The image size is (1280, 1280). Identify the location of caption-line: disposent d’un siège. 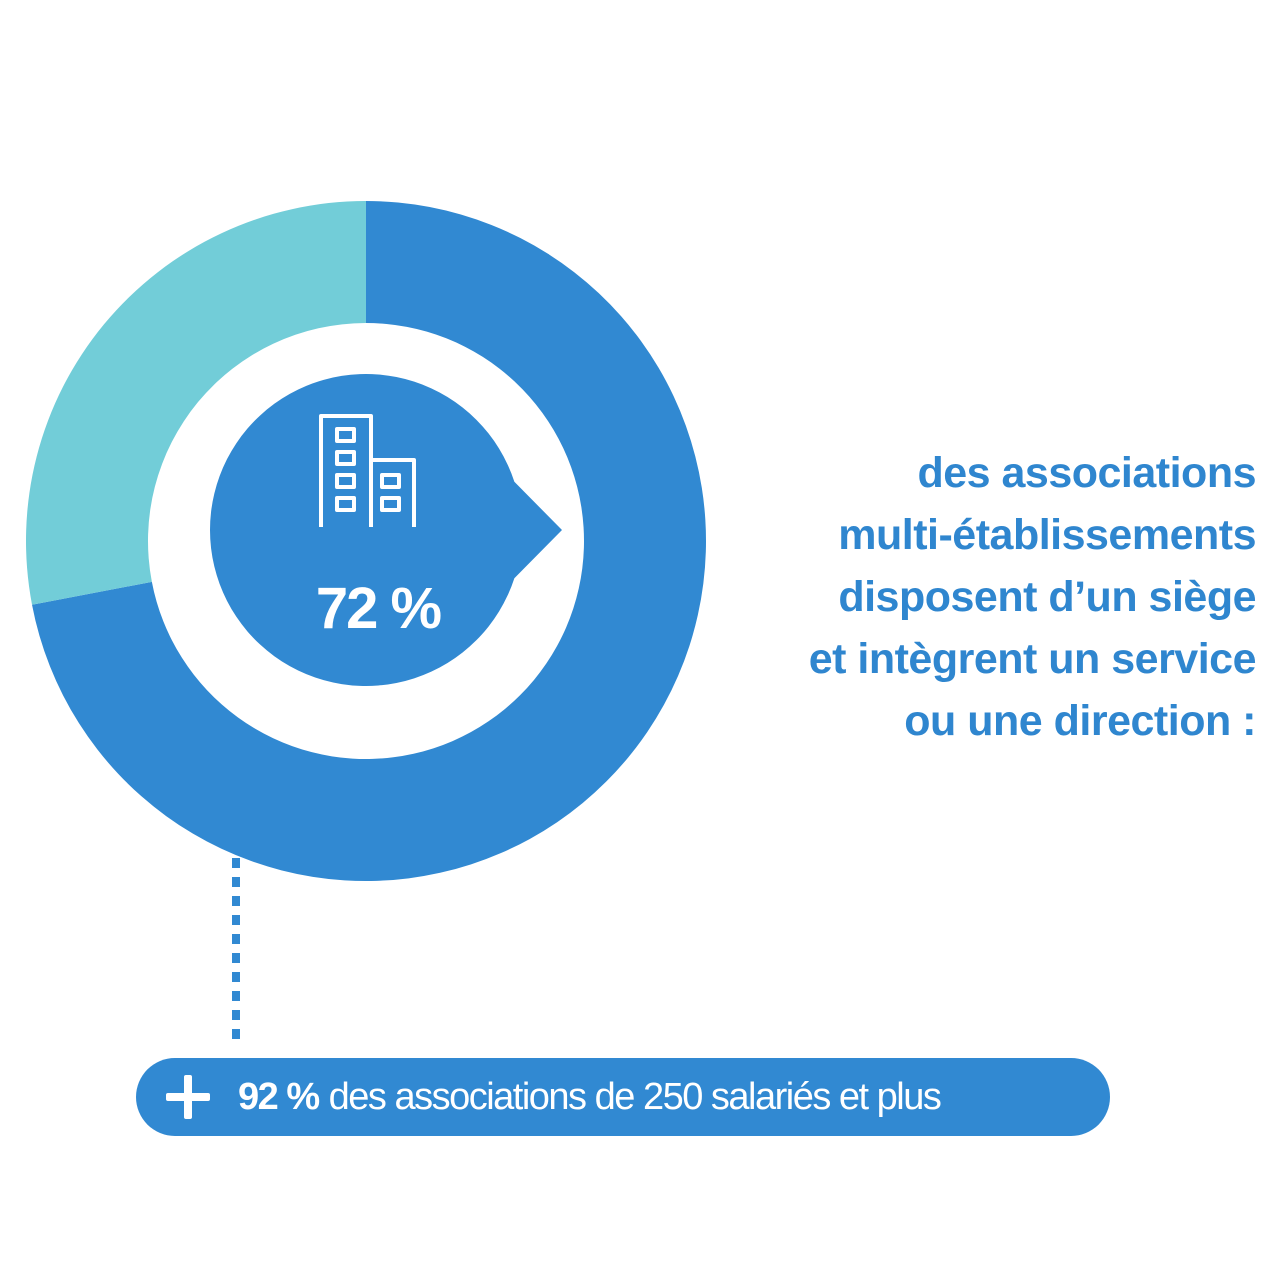
(1047, 597).